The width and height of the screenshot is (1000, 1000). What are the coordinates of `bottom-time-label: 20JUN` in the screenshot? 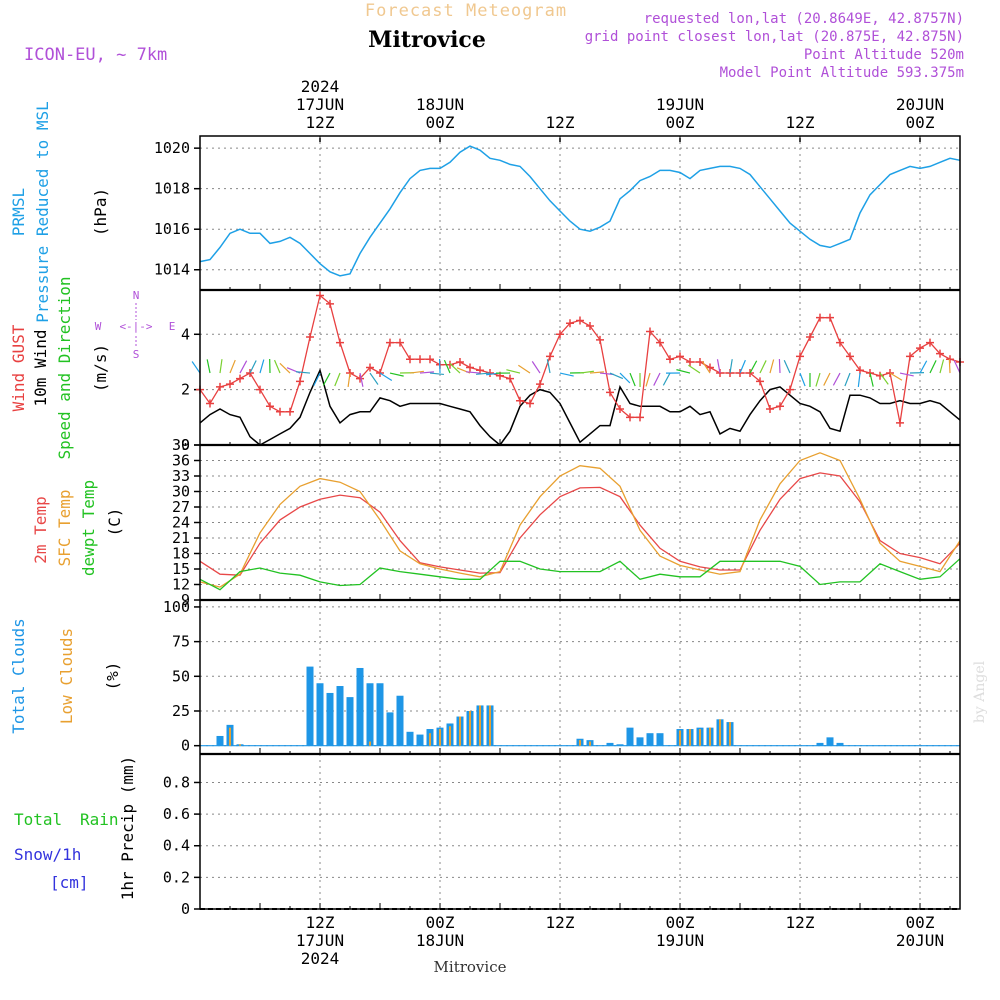 It's located at (920, 940).